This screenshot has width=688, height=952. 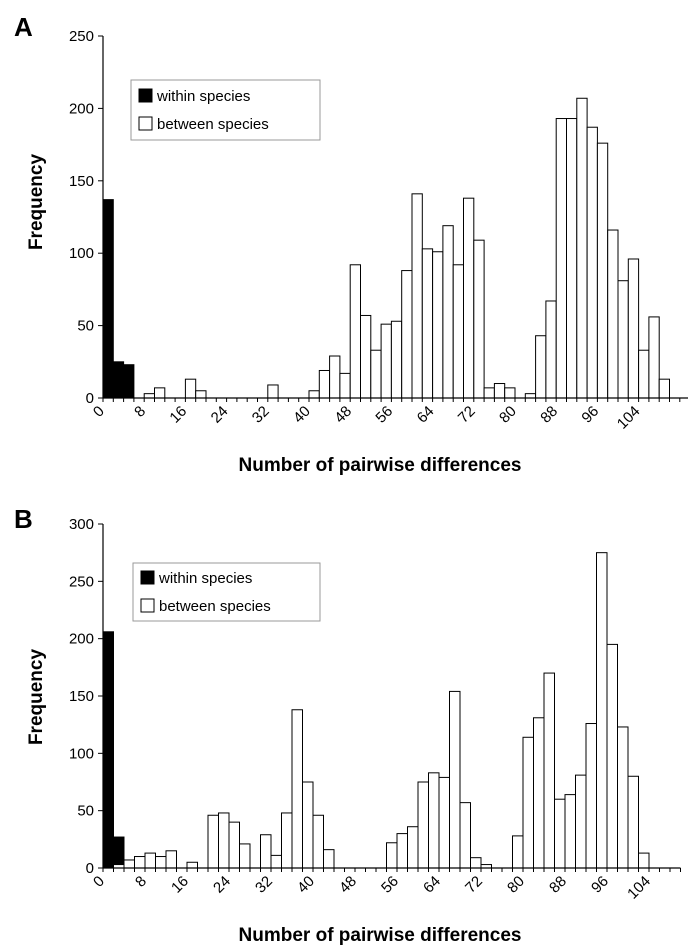 I want to click on x-tick-label: 96, so click(x=600, y=885).